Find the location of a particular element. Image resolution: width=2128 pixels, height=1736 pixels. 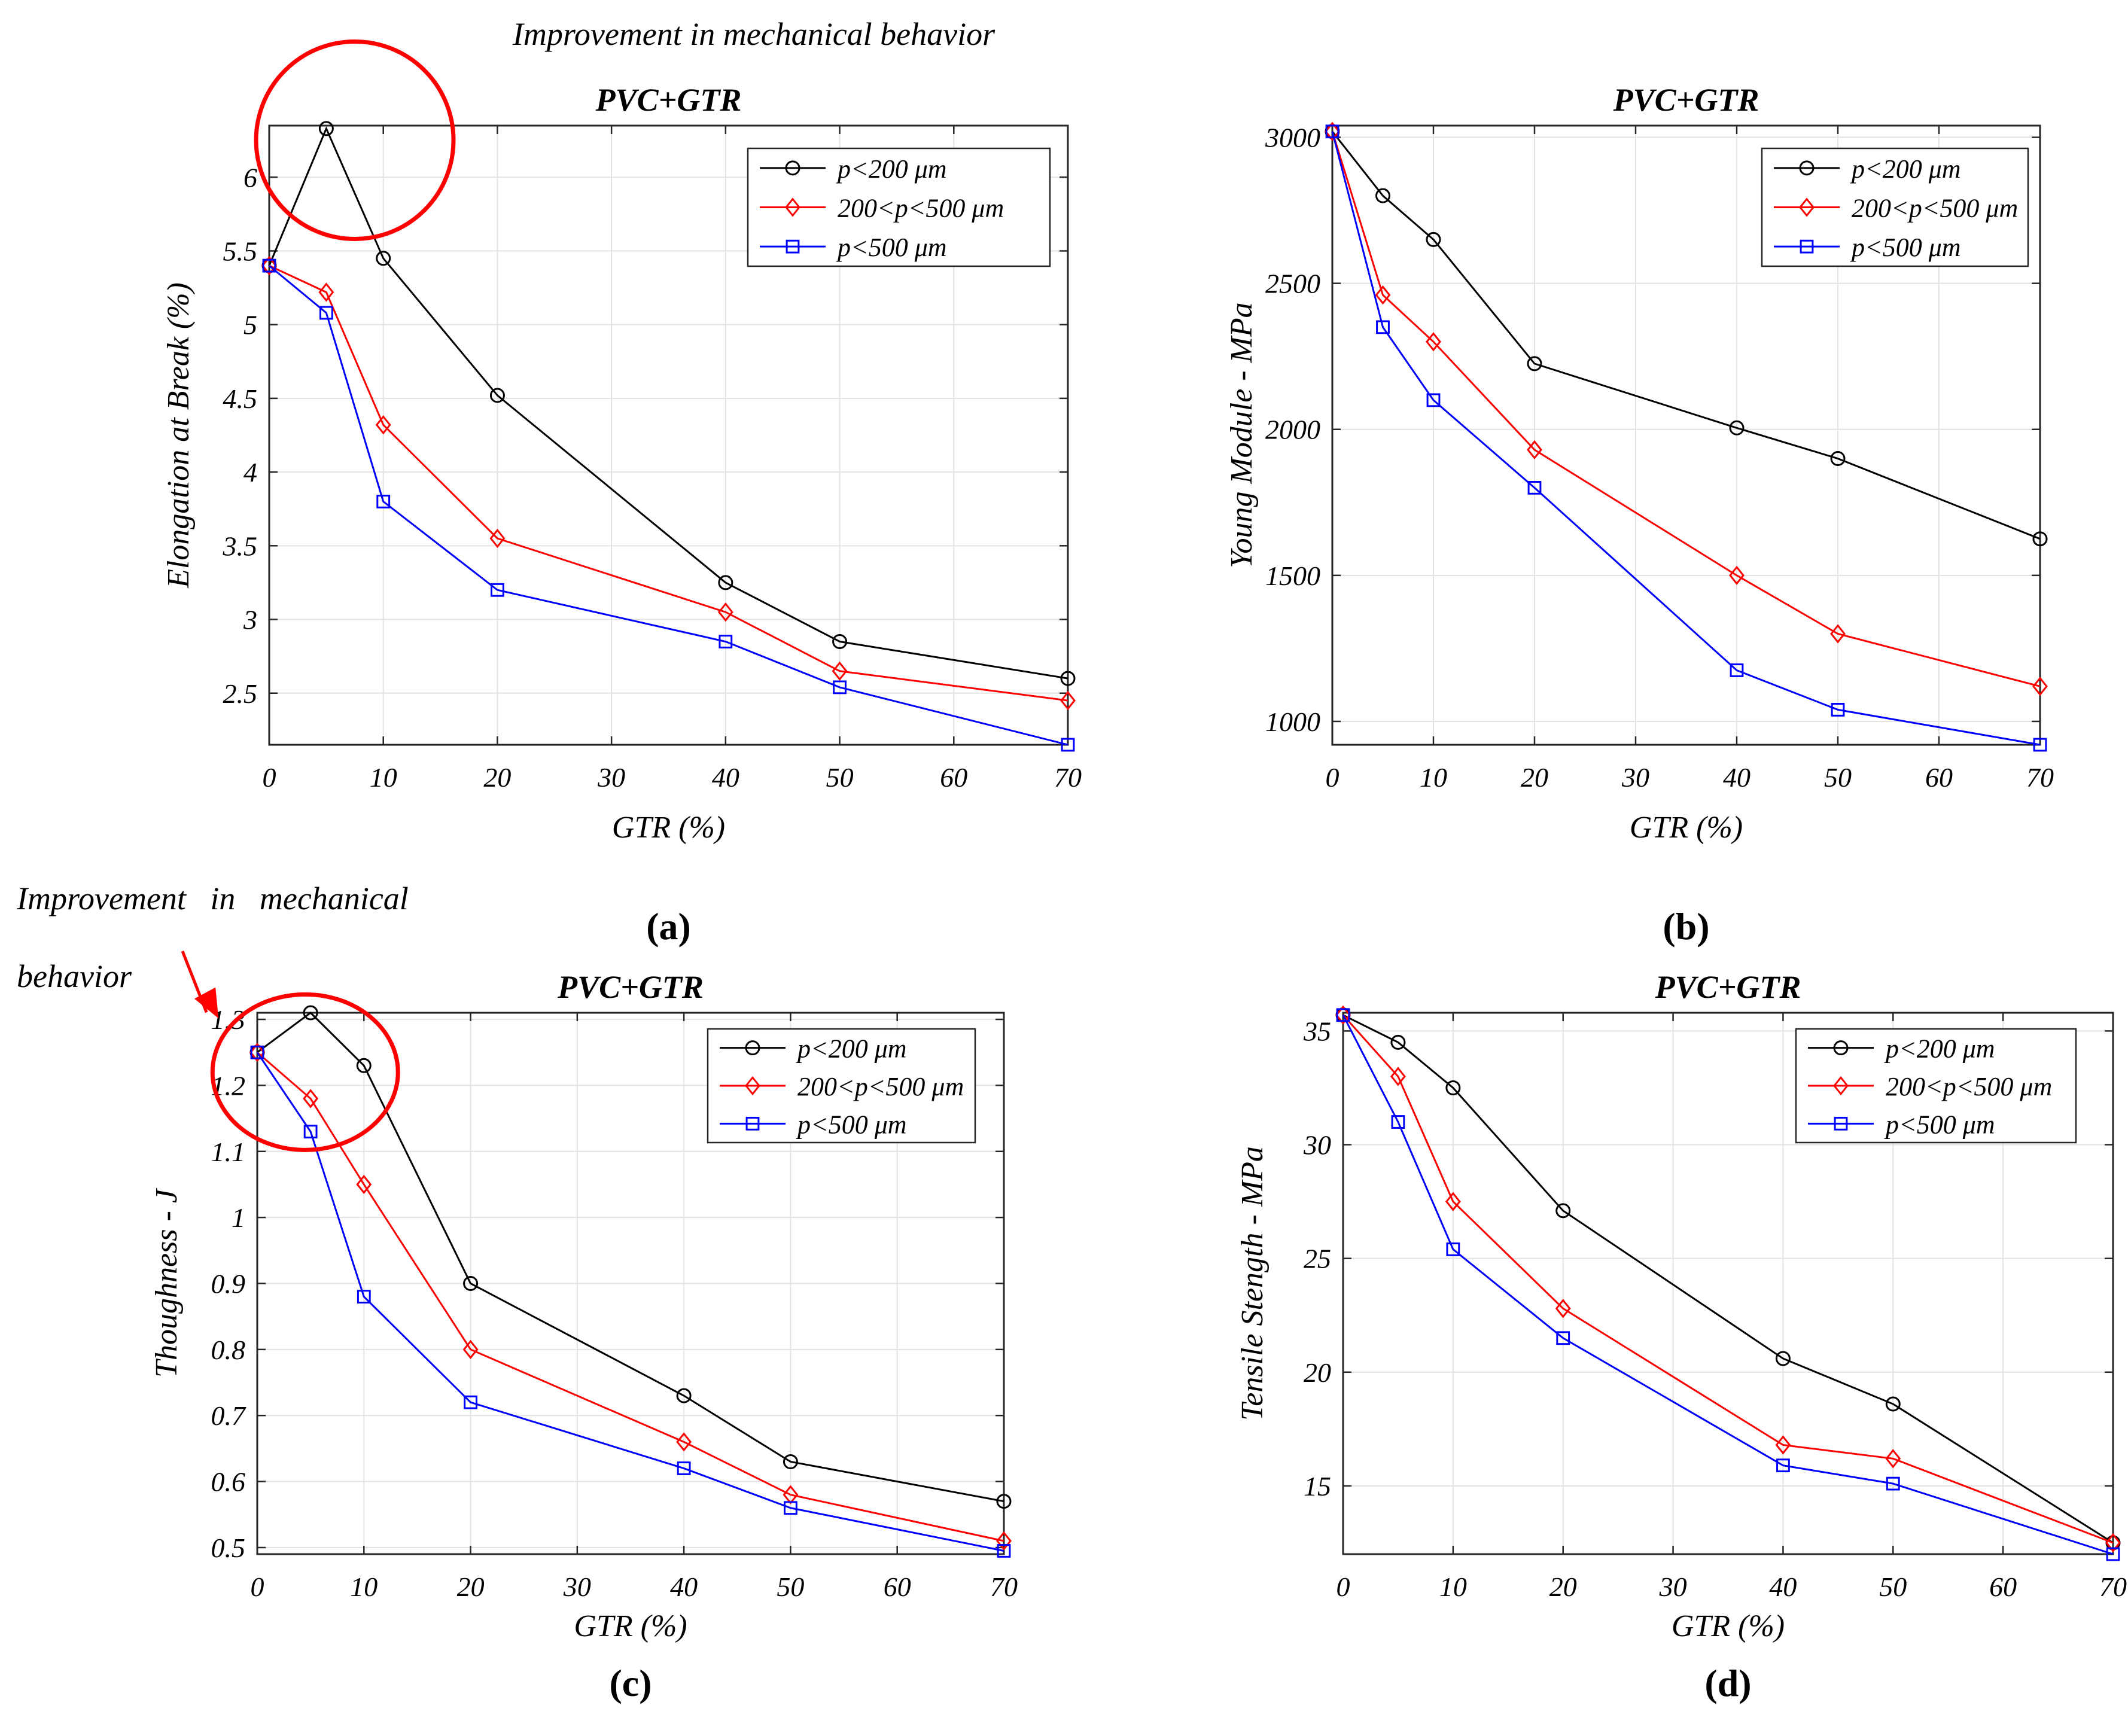

y-tick-label: 4 is located at coordinates (250, 473).